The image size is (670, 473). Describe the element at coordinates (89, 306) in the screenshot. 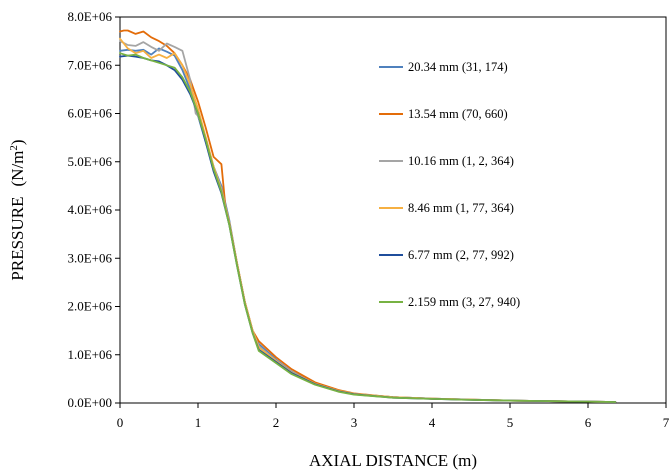

I see `y-tick-label: 2.0E+06` at that location.